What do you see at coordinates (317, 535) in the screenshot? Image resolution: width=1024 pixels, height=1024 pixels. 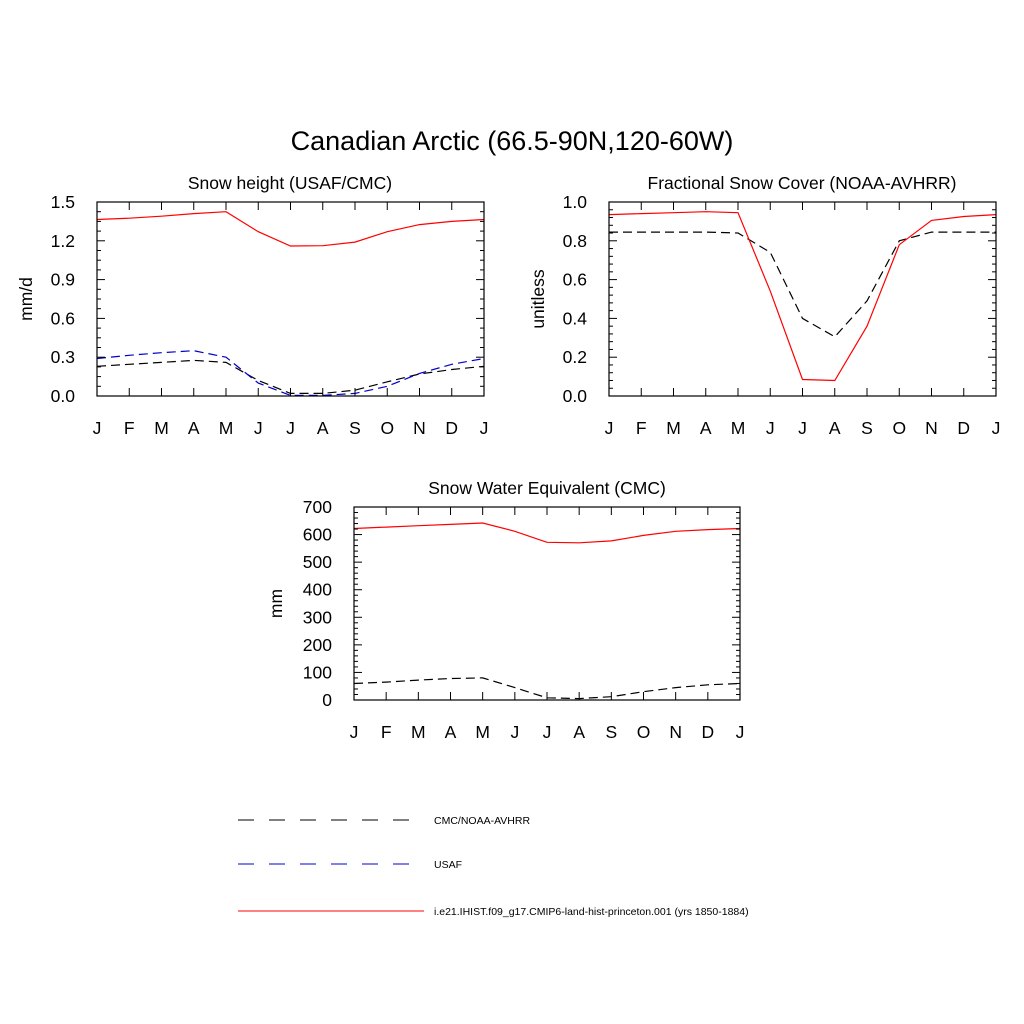 I see `y-tick-label: 600` at bounding box center [317, 535].